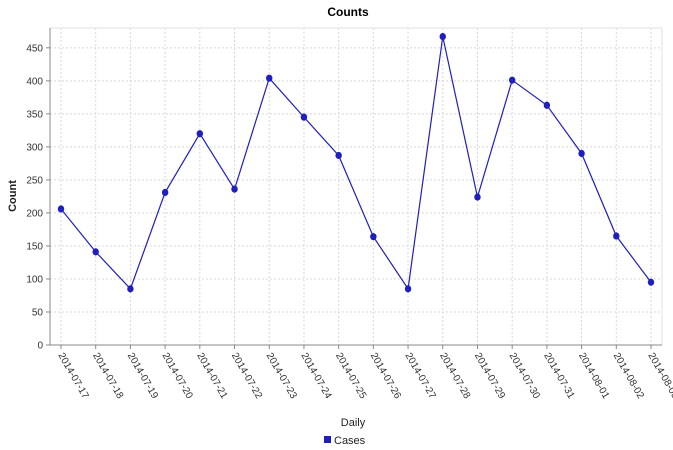 The height and width of the screenshot is (450, 673). Describe the element at coordinates (489, 376) in the screenshot. I see `x-tick-label: 2014-07-29` at that location.